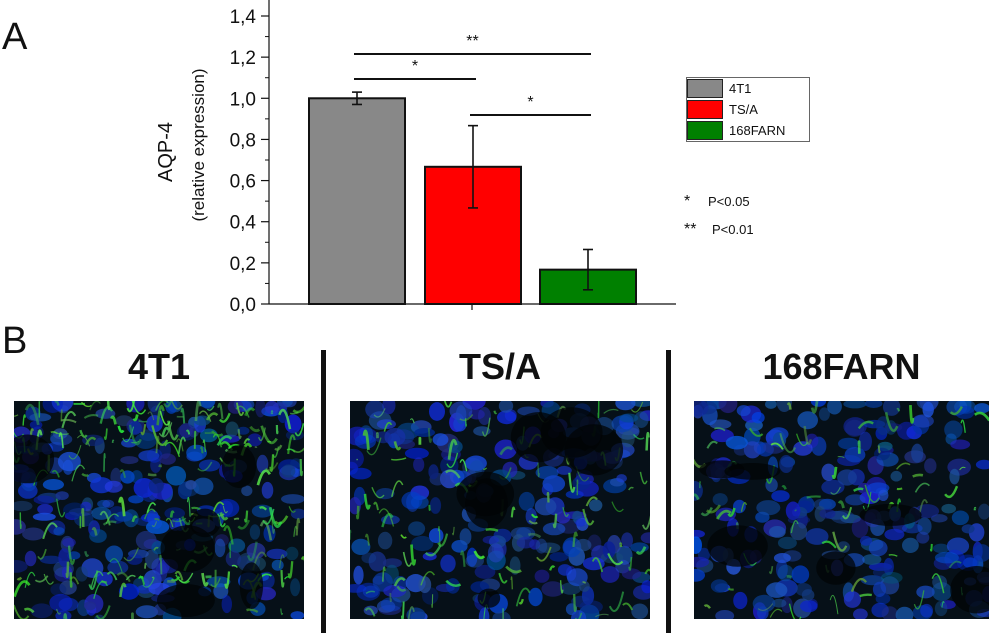  What do you see at coordinates (743, 109) in the screenshot?
I see `legend-label-tsa: TS/A` at bounding box center [743, 109].